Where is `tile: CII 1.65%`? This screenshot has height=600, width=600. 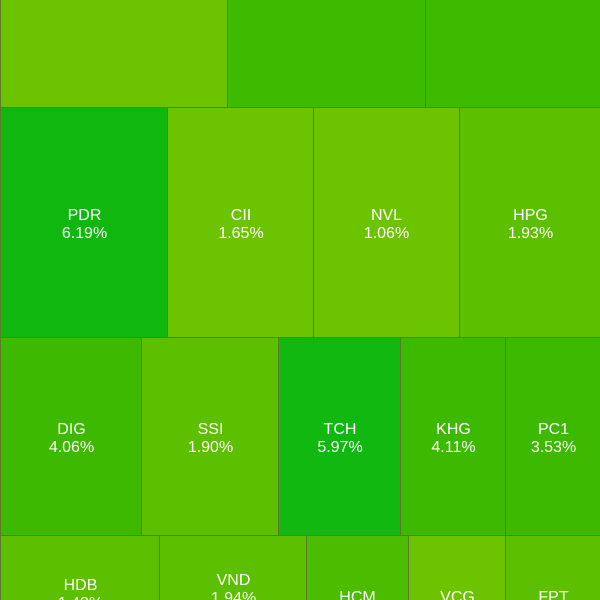 tile: CII 1.65% is located at coordinates (241, 222).